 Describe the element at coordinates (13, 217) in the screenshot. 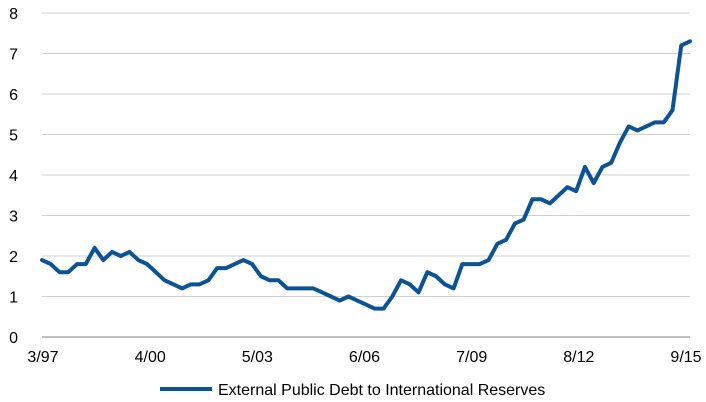

I see `y-tick-label: 3` at that location.